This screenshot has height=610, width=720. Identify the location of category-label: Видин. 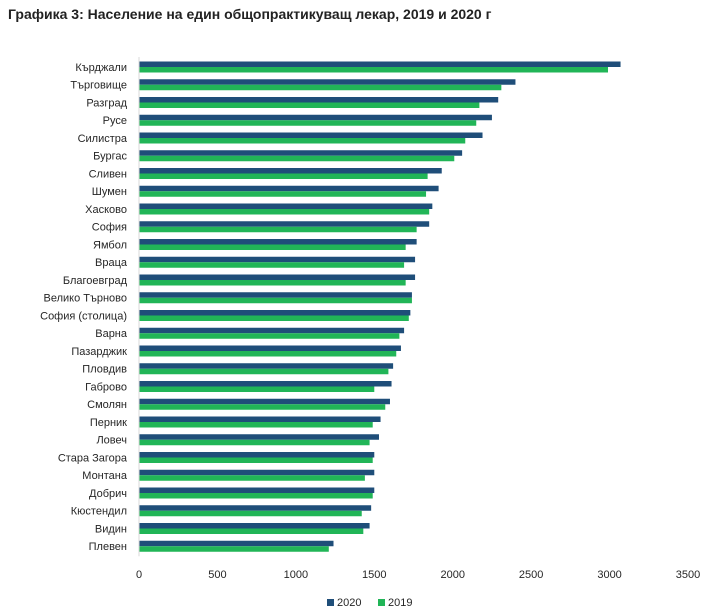
(111, 529).